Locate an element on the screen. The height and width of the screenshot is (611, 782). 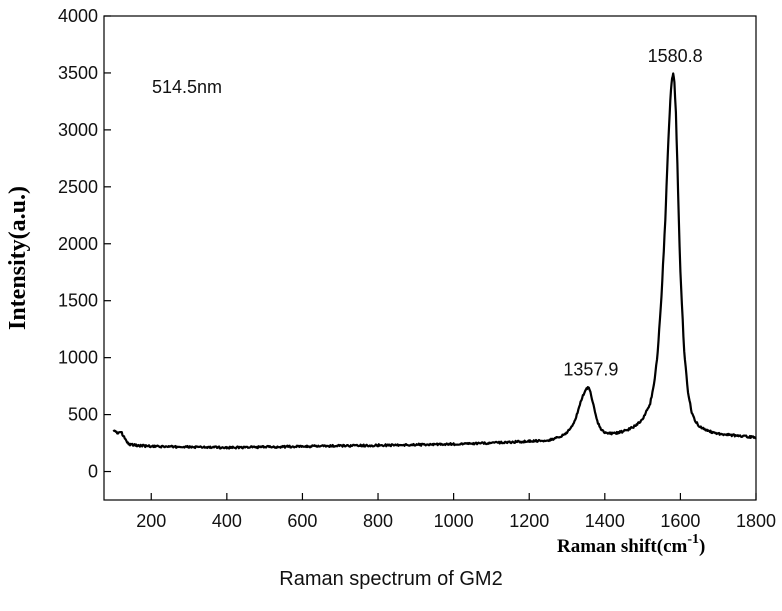
laser-wavelength-label: 514.5nm is located at coordinates (187, 87).